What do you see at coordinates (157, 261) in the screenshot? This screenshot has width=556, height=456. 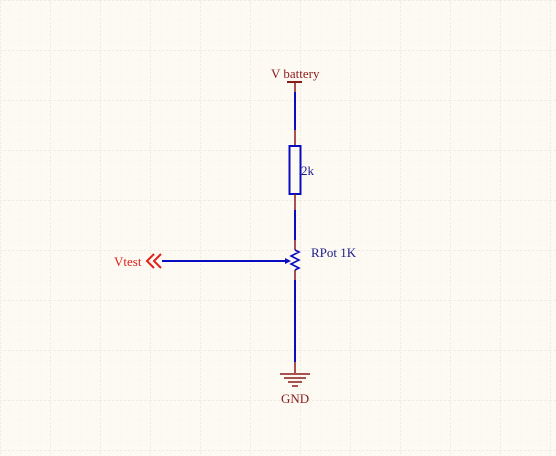 I see `port-chevron-inner-icon` at bounding box center [157, 261].